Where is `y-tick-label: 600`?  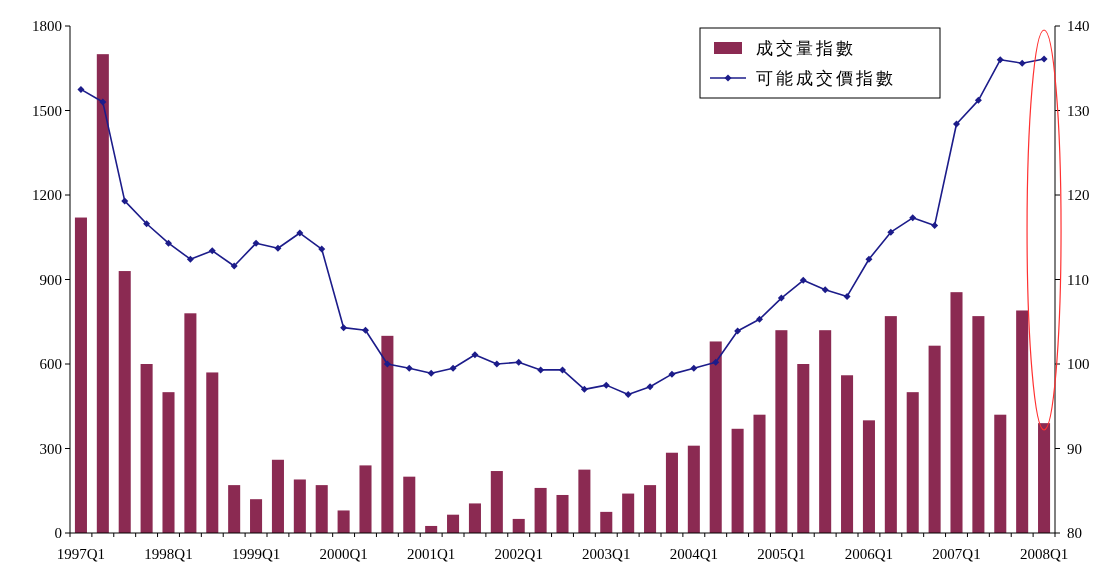 y-tick-label: 600 is located at coordinates (50, 364).